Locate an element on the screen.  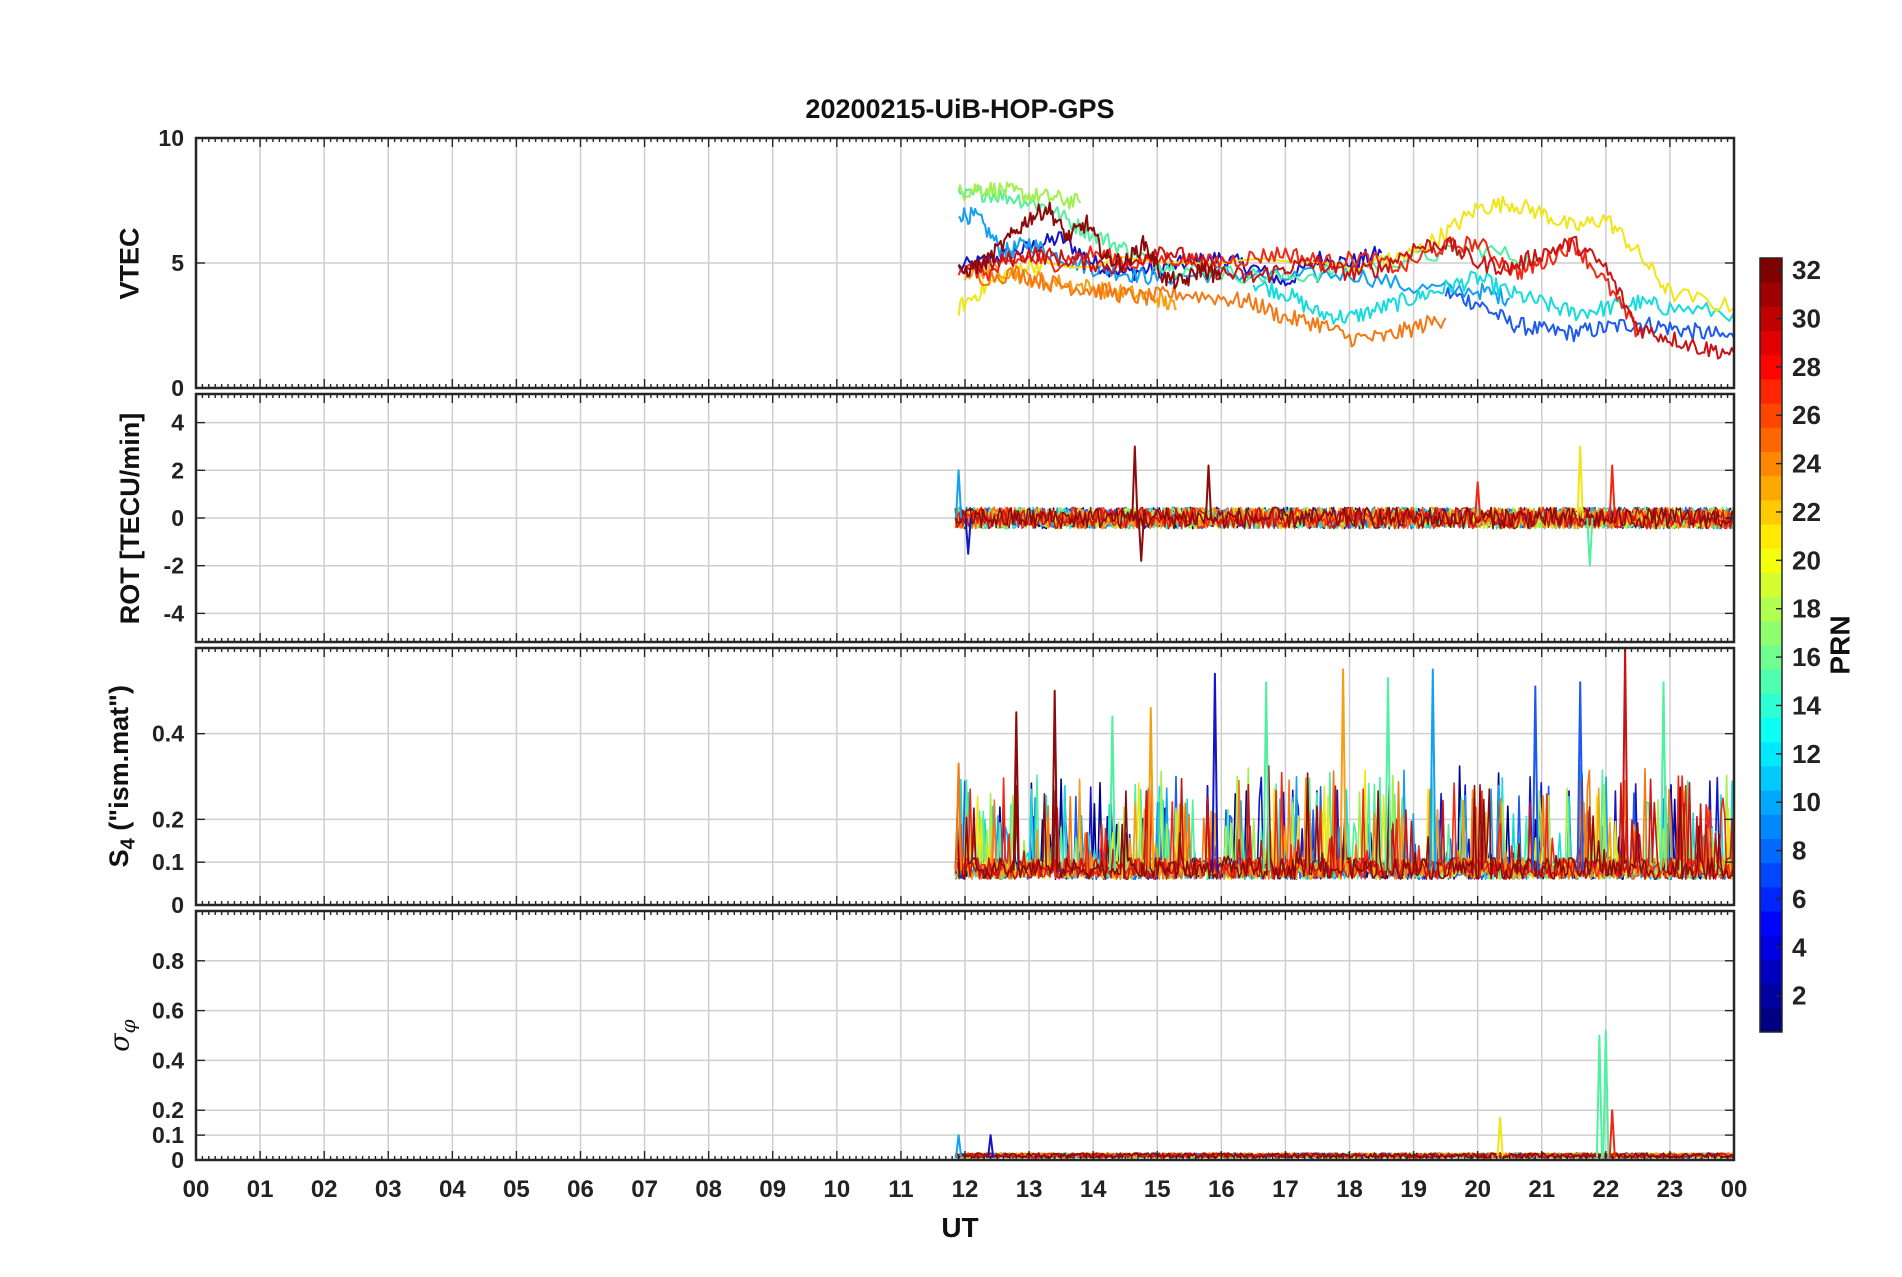
x-tick-label: 20 is located at coordinates (1477, 1189).